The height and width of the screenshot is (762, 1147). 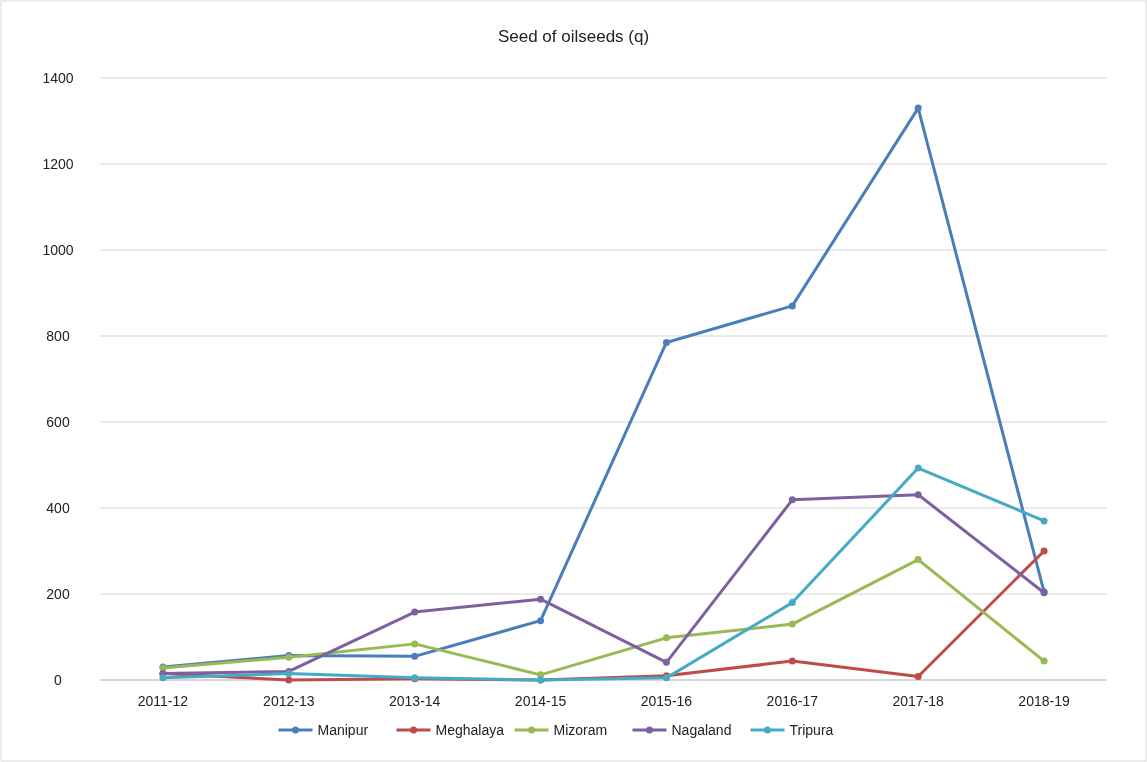 I want to click on x-tick-label: 2017-18, so click(x=918, y=701).